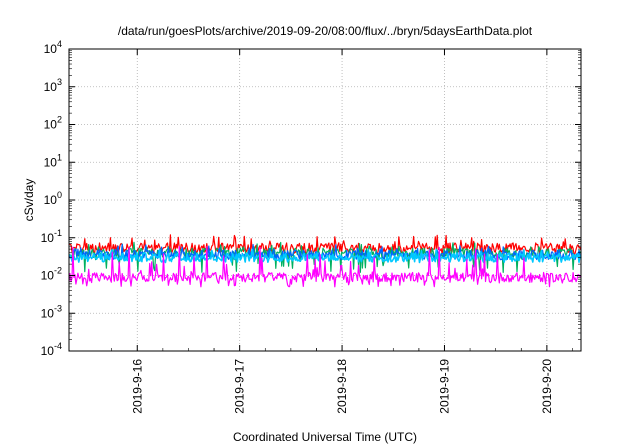 Image resolution: width=640 pixels, height=448 pixels. What do you see at coordinates (137, 386) in the screenshot?
I see `x-tick-label: 2019-9-16` at bounding box center [137, 386].